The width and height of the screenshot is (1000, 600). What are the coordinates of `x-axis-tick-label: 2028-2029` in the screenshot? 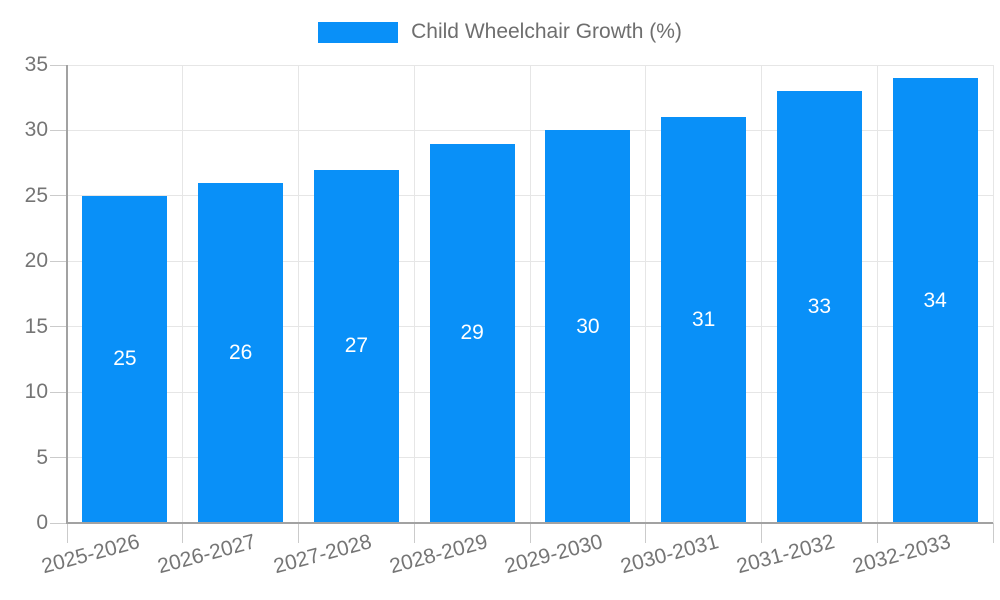 It's located at (438, 554).